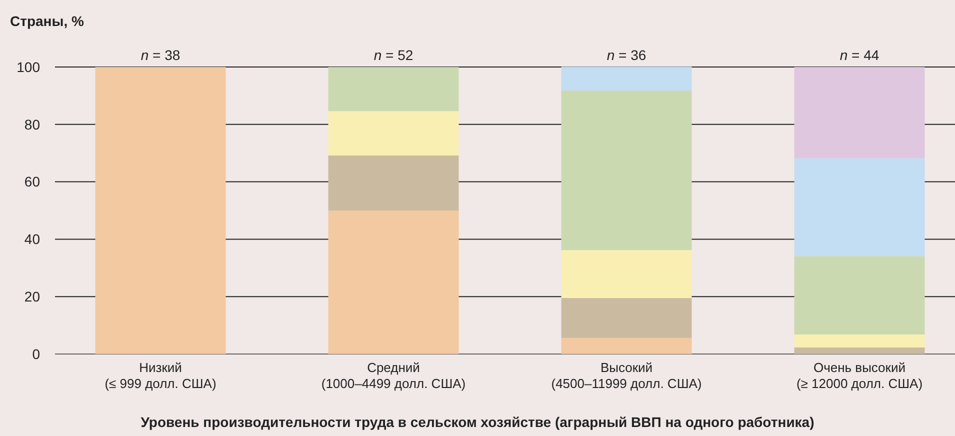 The image size is (955, 436). Describe the element at coordinates (32, 296) in the screenshot. I see `y-tick-label: 20` at that location.